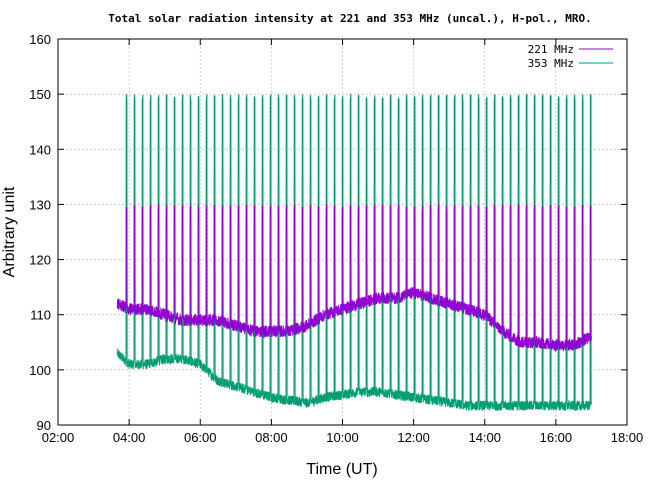 The width and height of the screenshot is (650, 480). Describe the element at coordinates (9, 231) in the screenshot. I see `y-axis-label: Arbitrary unit` at that location.